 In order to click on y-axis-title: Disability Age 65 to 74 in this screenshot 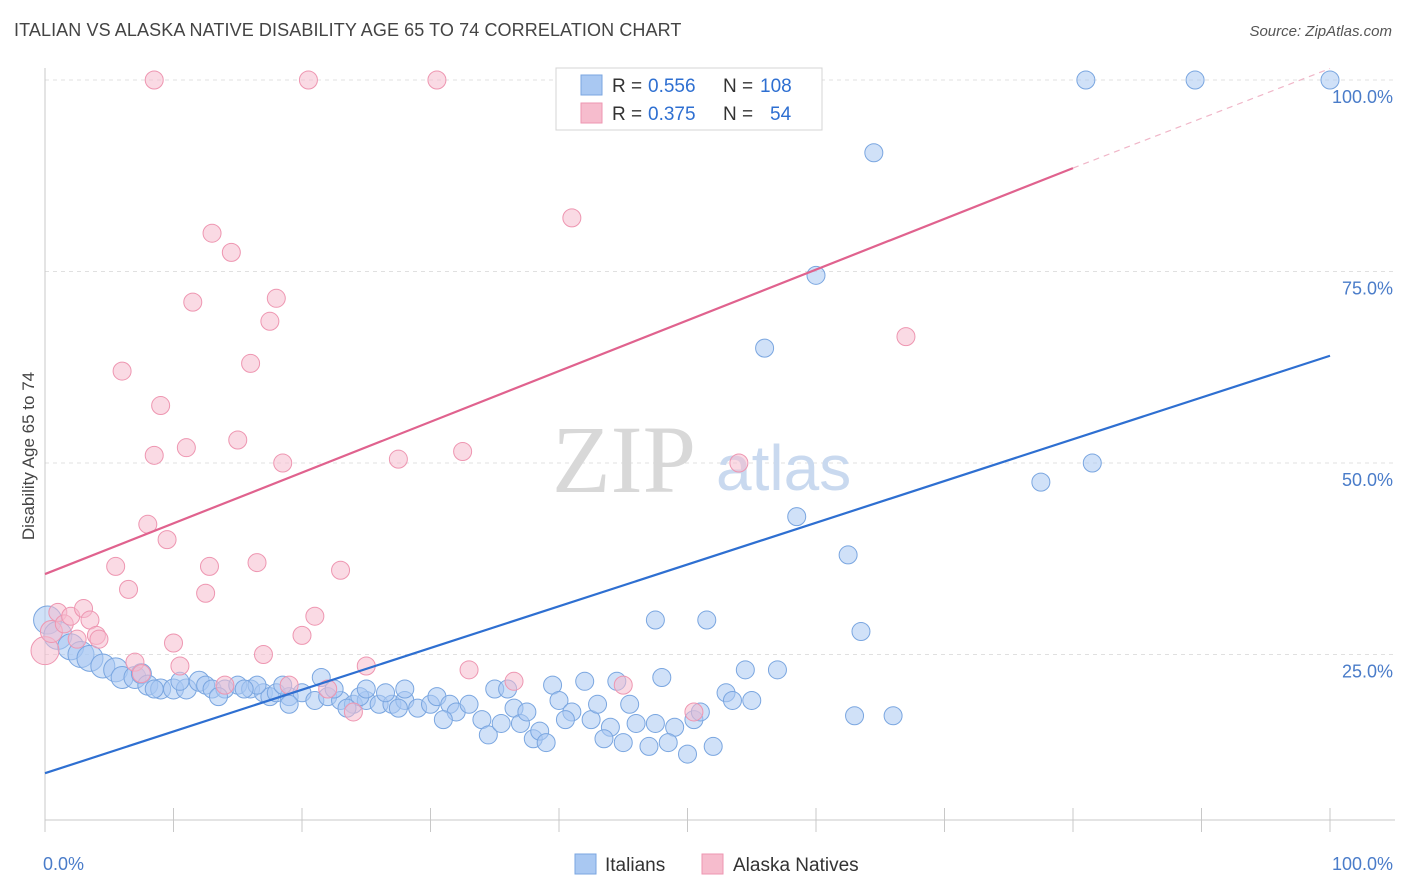, I will do `click(28, 456)`.